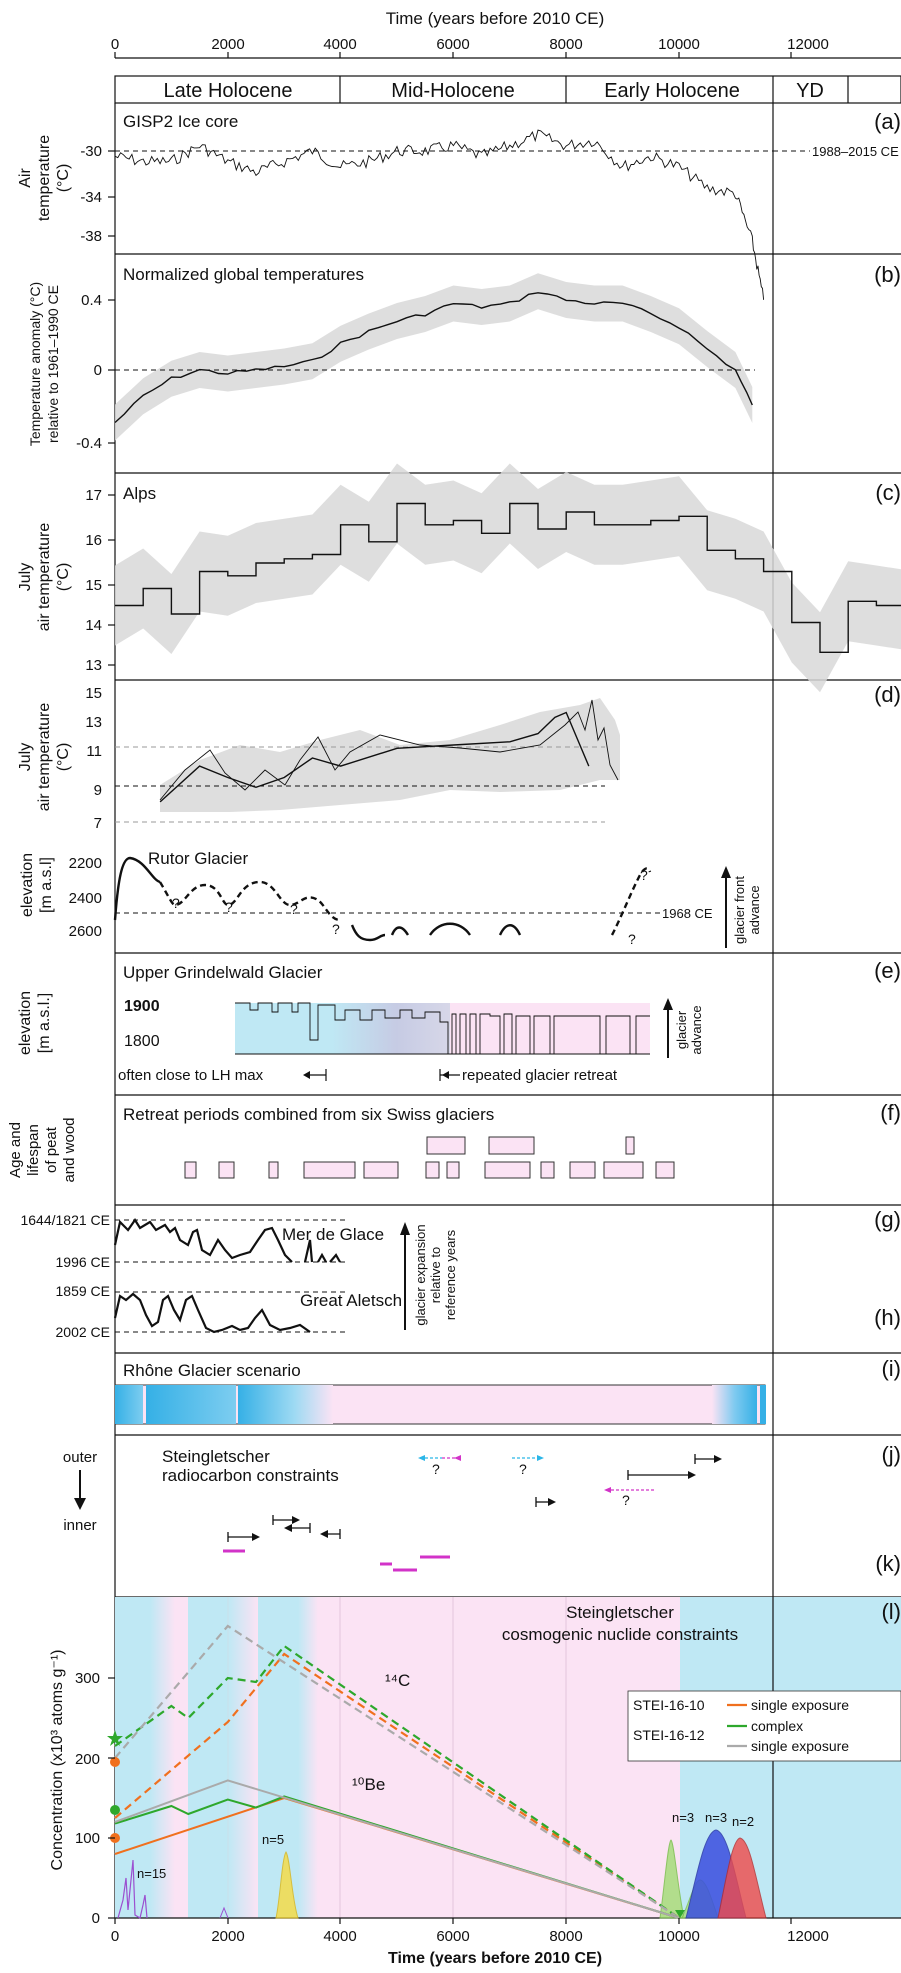  I want to click on panel-c-tick-14: 14, so click(93, 625).